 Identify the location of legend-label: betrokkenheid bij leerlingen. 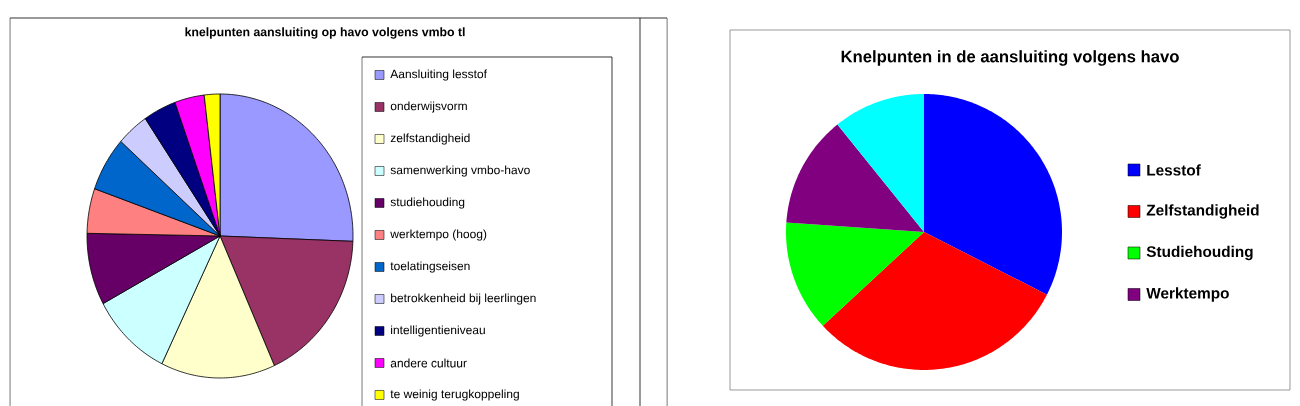
(463, 299).